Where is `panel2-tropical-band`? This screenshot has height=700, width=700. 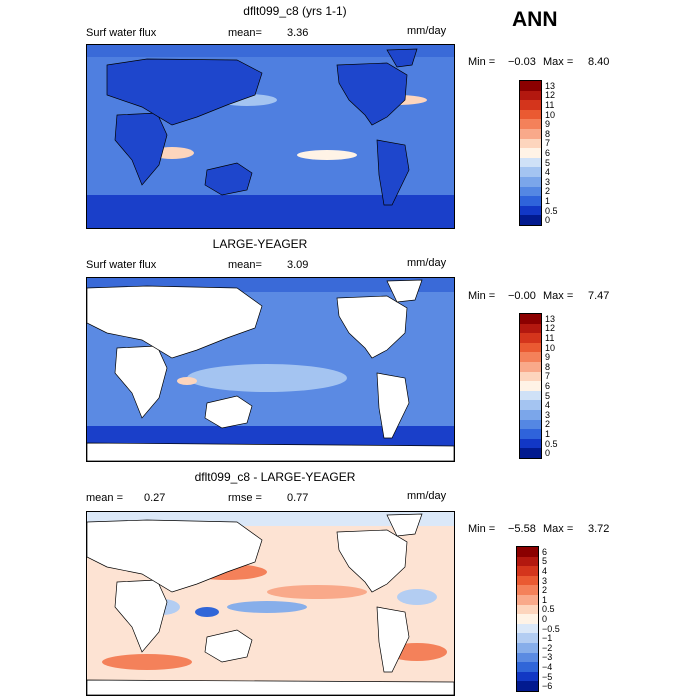 panel2-tropical-band is located at coordinates (267, 378).